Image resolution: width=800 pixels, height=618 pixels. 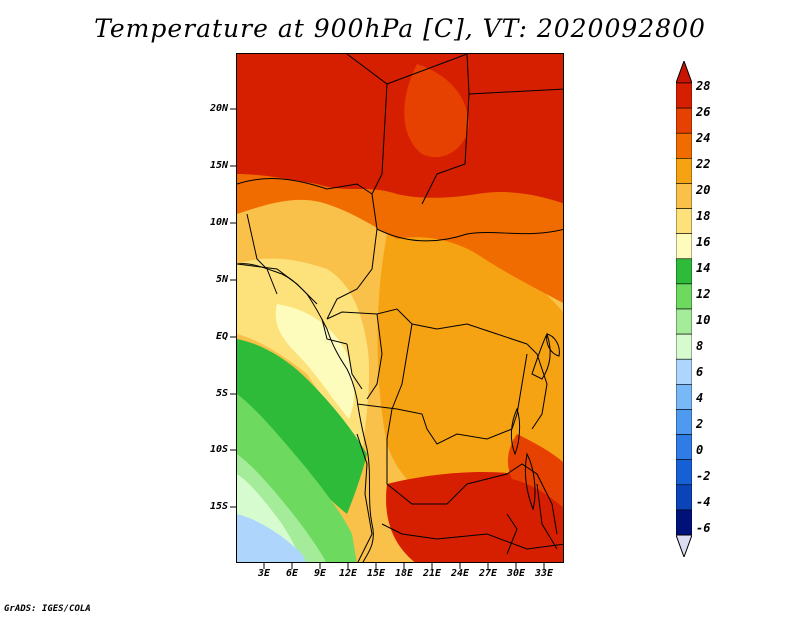 I want to click on cb-label-14: 14, so click(x=703, y=268).